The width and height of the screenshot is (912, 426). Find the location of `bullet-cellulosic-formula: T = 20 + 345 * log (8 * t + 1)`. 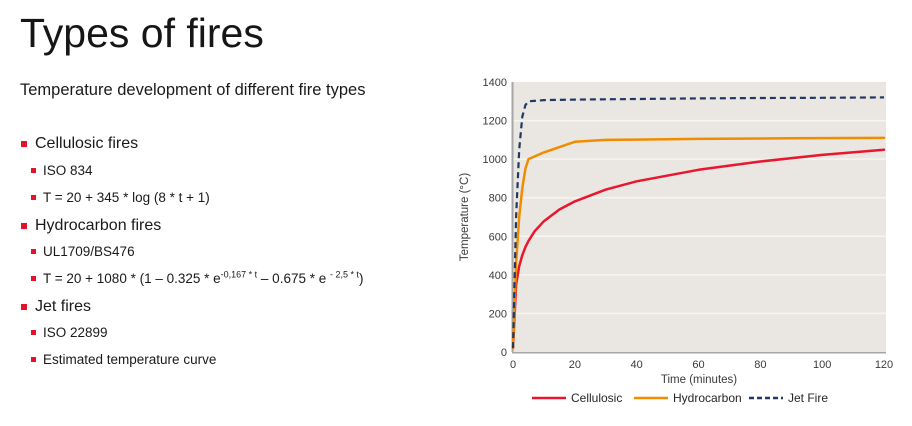

bullet-cellulosic-formula: T = 20 + 345 * log (8 * t + 1) is located at coordinates (120, 198).